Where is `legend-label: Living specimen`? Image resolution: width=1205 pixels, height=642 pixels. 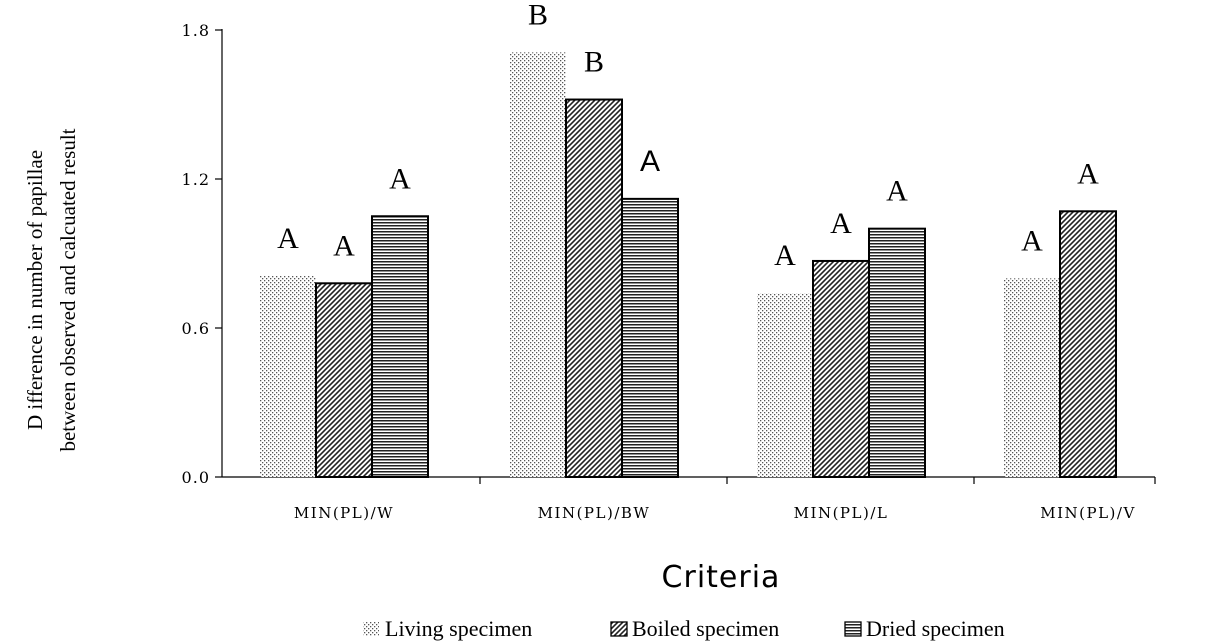 legend-label: Living specimen is located at coordinates (458, 628).